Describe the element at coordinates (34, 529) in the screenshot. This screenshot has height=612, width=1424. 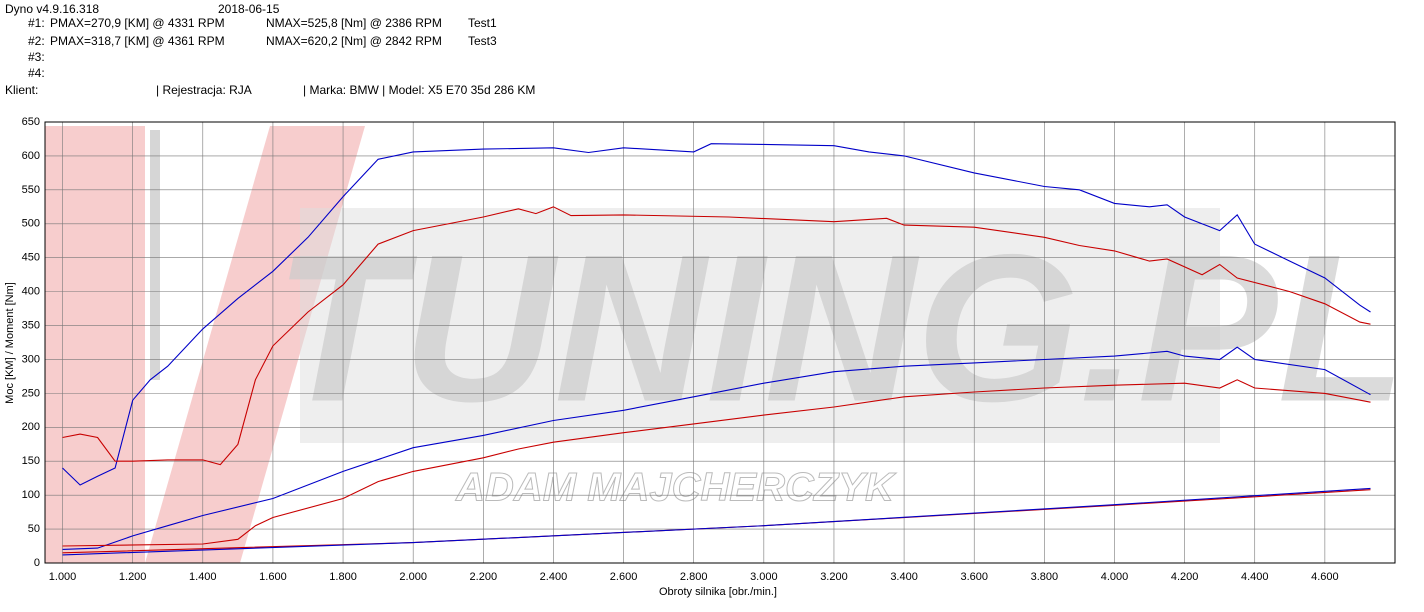
I see `y-tick-label: 50` at that location.